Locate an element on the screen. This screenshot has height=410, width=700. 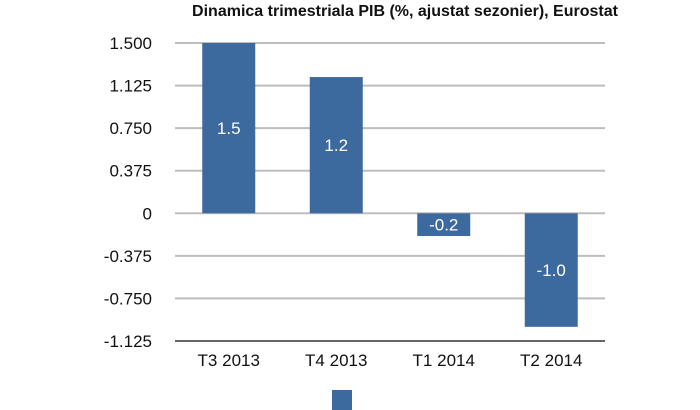
x-tick-label: T4 2013 is located at coordinates (336, 360).